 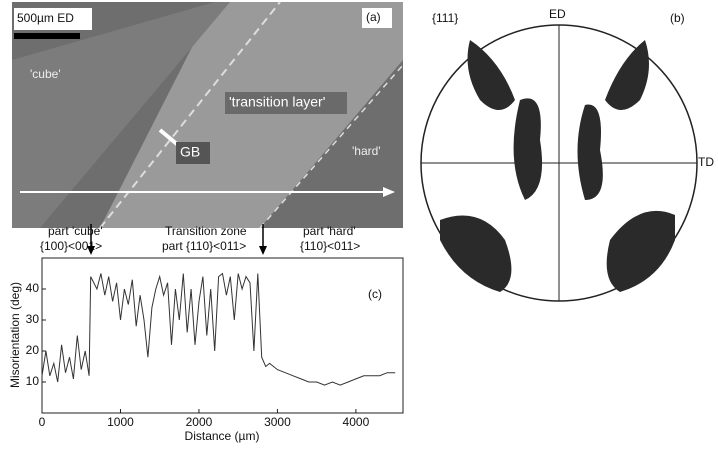 What do you see at coordinates (33, 350) in the screenshot?
I see `y-tick-label: 20` at bounding box center [33, 350].